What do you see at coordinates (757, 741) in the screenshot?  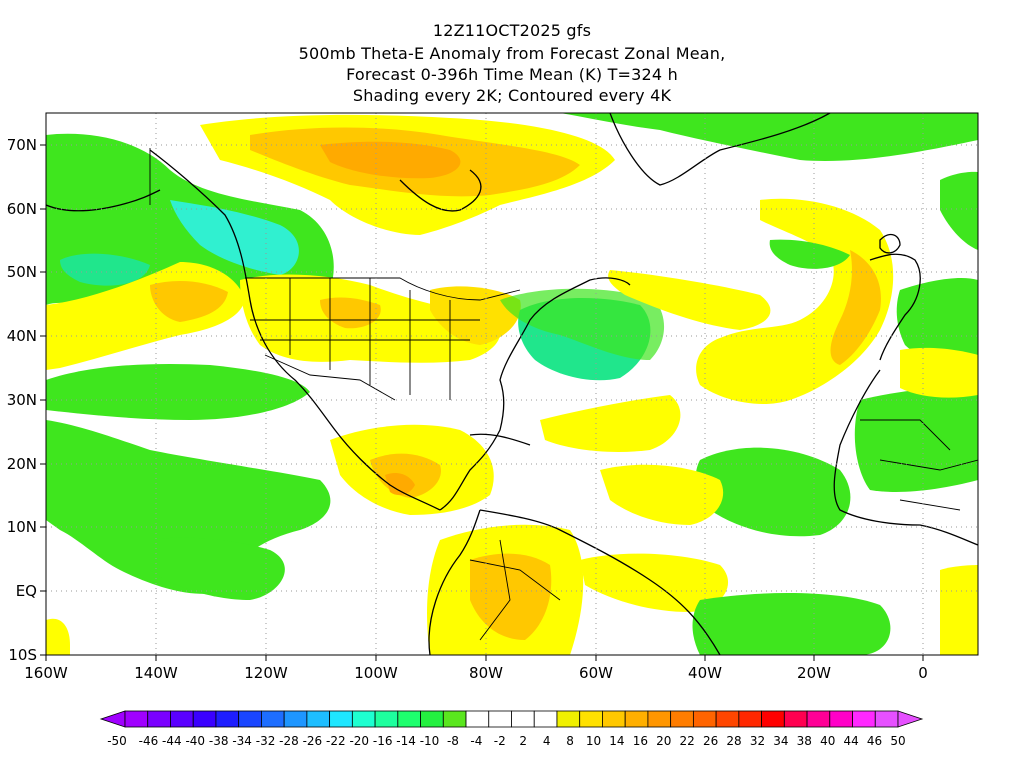 I see `colorbar-label: 32` at bounding box center [757, 741].